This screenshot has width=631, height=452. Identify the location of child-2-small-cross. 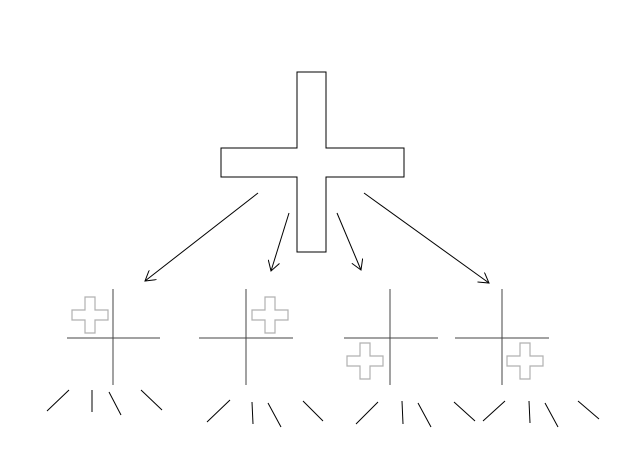
(270, 315).